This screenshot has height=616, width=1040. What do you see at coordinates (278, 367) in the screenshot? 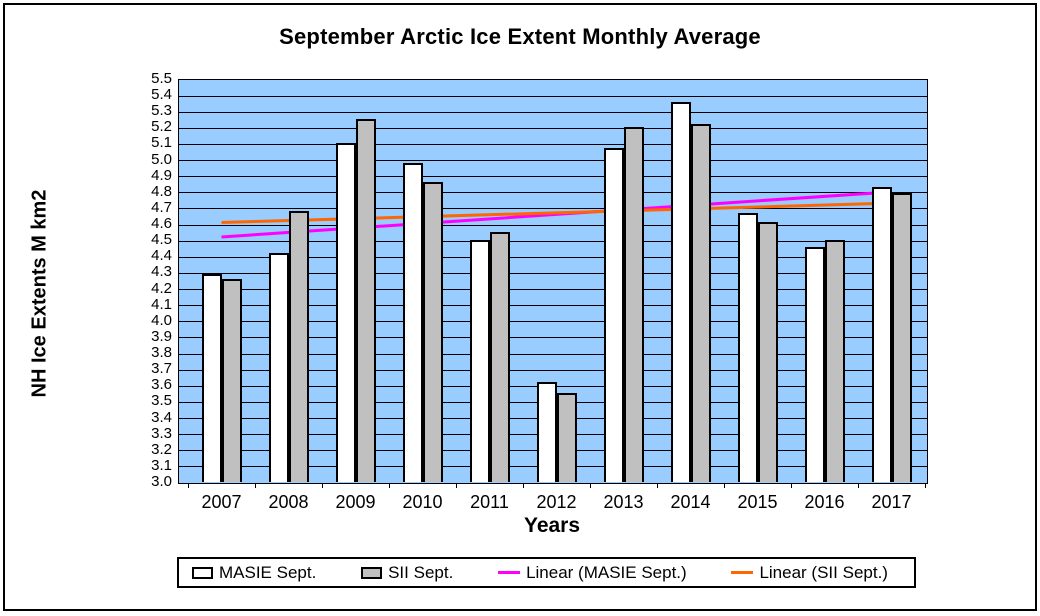
I see `bar-masie-sept-2008` at bounding box center [278, 367].